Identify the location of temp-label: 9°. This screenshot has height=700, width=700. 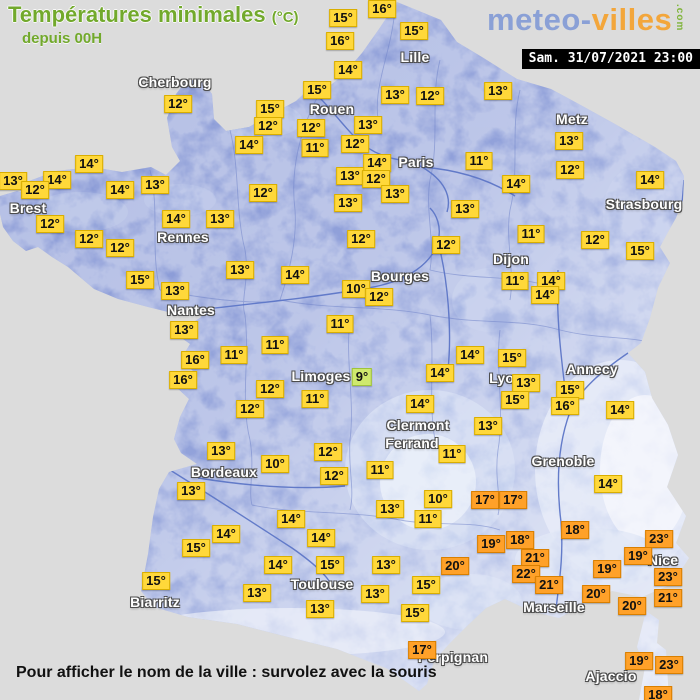
(362, 377).